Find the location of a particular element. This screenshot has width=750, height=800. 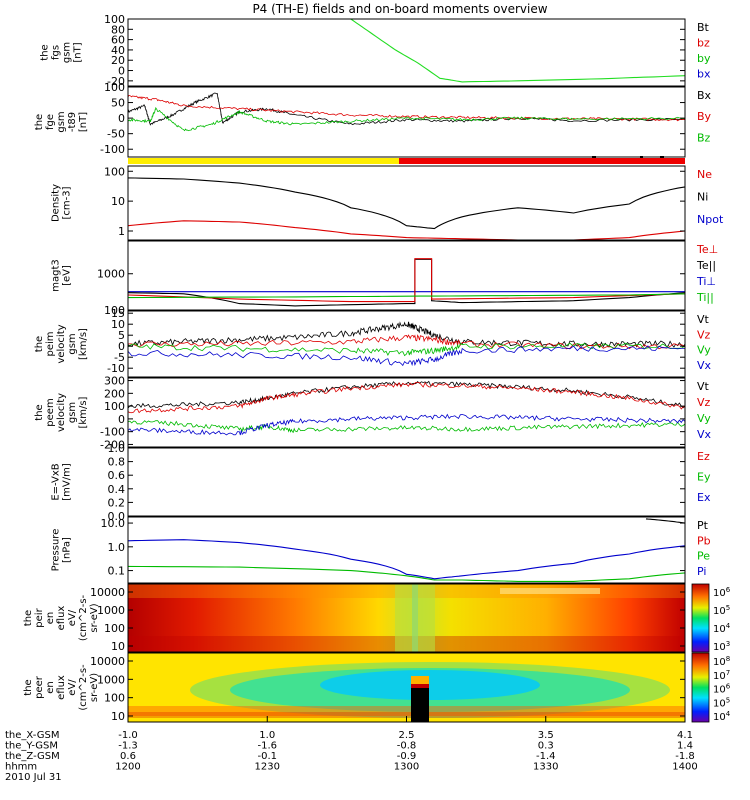

legend-bz: bz is located at coordinates (703, 43).